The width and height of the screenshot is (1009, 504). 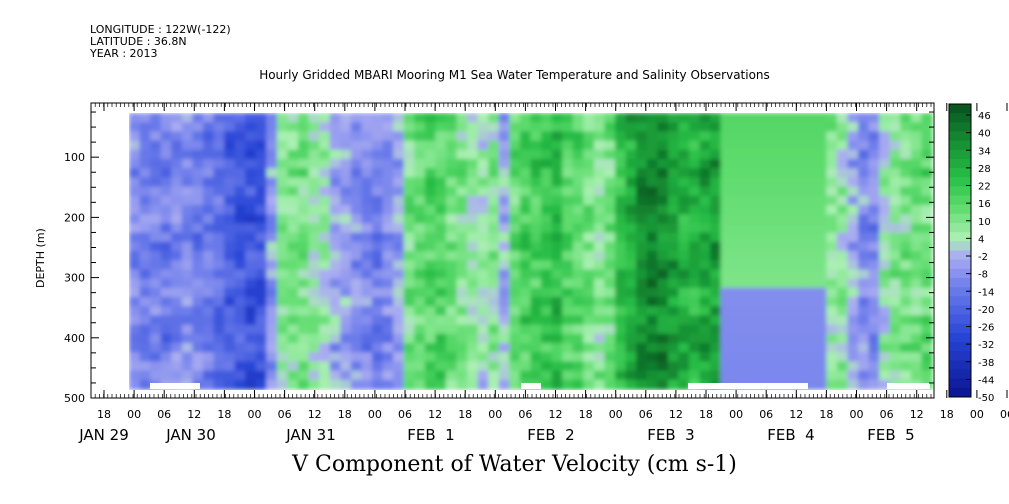 What do you see at coordinates (586, 414) in the screenshot?
I see `x-hour-label: 18` at bounding box center [586, 414].